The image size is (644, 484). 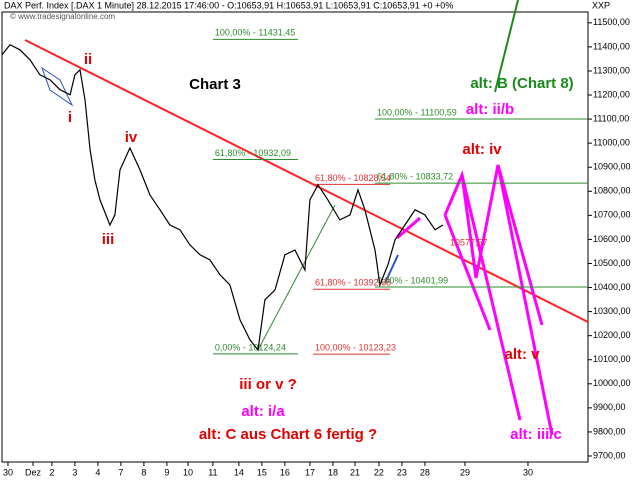 I want to click on annotation: iv, so click(x=131, y=137).